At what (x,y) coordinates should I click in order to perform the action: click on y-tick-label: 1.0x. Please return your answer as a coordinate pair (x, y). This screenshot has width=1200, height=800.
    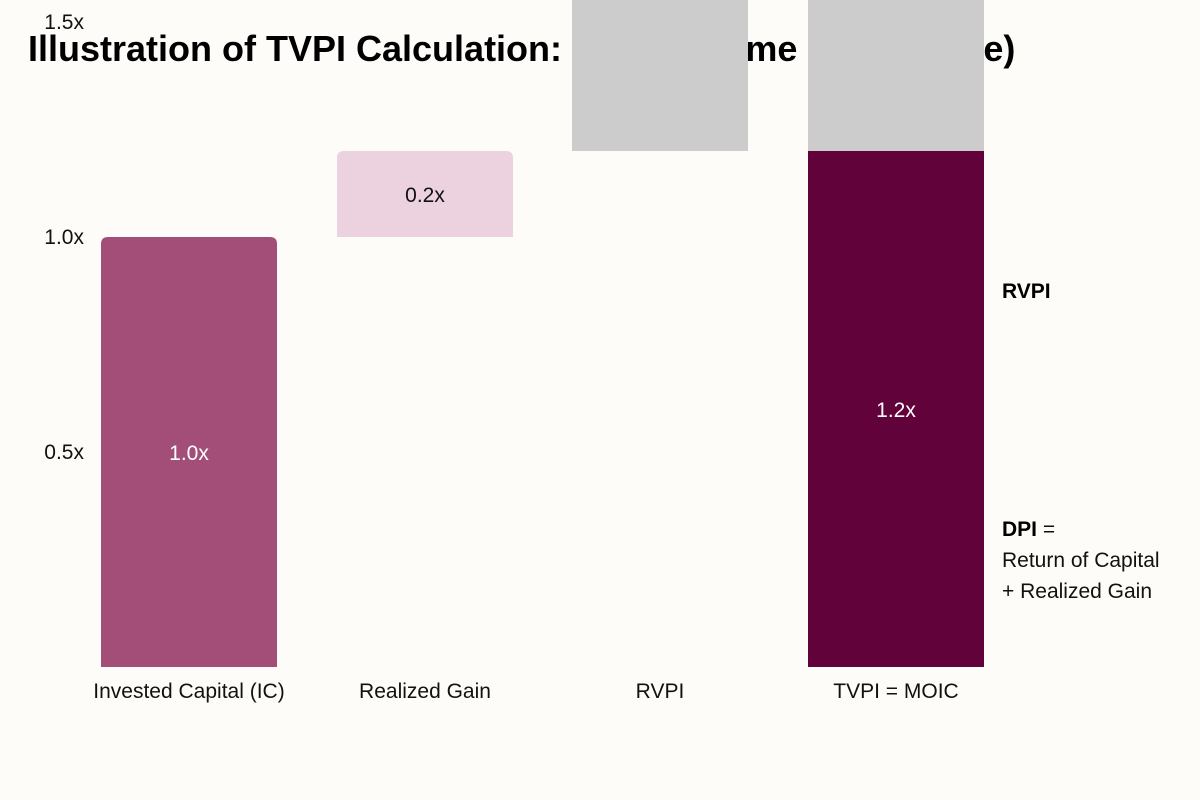
    Looking at the image, I should click on (64, 237).